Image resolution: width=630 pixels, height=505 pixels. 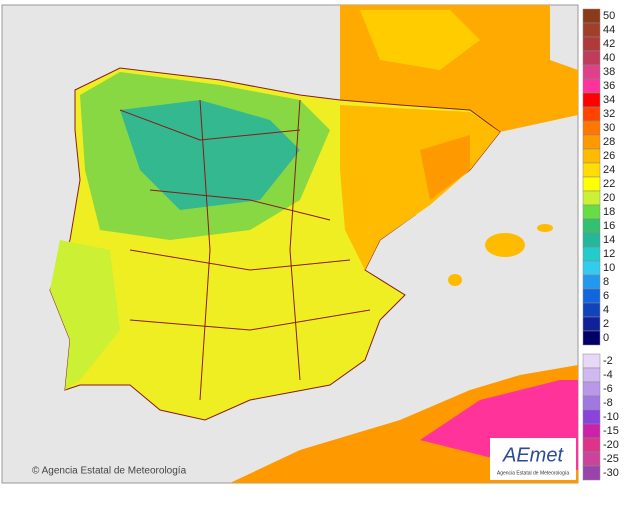 I want to click on france-zone, so click(x=420, y=40).